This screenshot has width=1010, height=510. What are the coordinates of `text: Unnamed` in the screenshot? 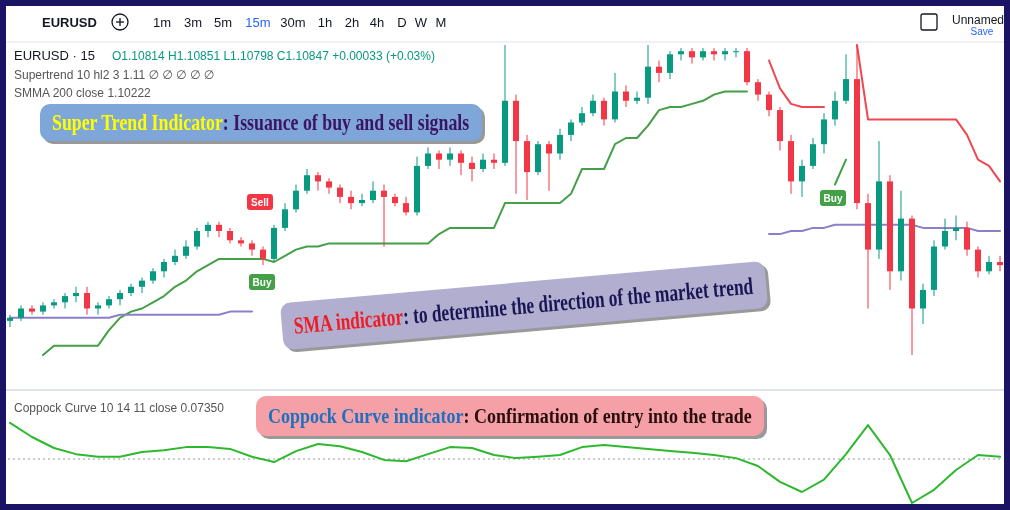 It's located at (978, 20).